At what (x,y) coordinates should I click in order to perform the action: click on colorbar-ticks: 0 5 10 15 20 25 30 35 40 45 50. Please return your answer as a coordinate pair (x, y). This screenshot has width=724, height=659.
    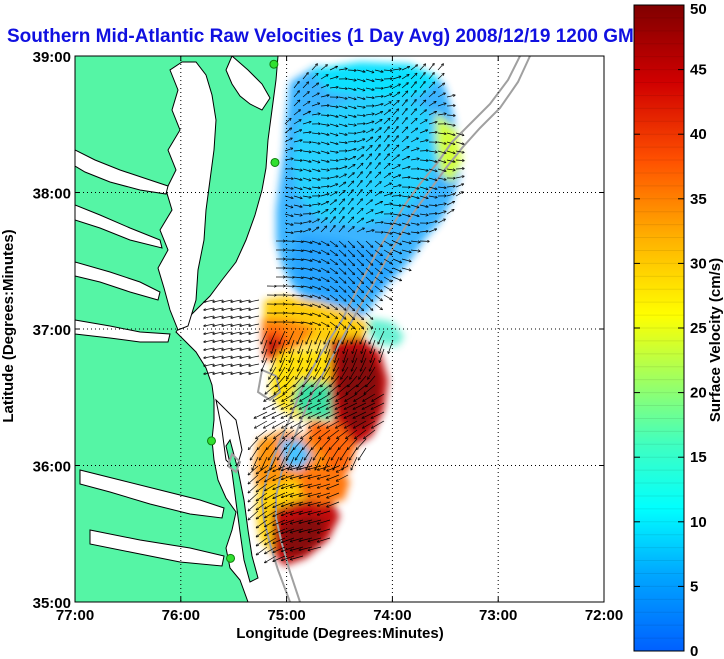
    Looking at the image, I should click on (670, 330).